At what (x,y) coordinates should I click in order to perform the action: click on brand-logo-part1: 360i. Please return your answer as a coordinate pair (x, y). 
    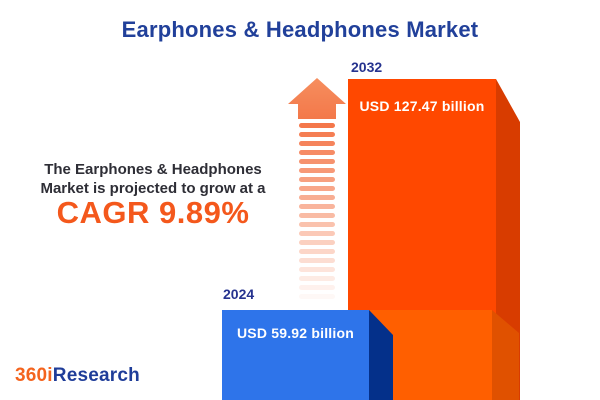
    Looking at the image, I should click on (34, 375).